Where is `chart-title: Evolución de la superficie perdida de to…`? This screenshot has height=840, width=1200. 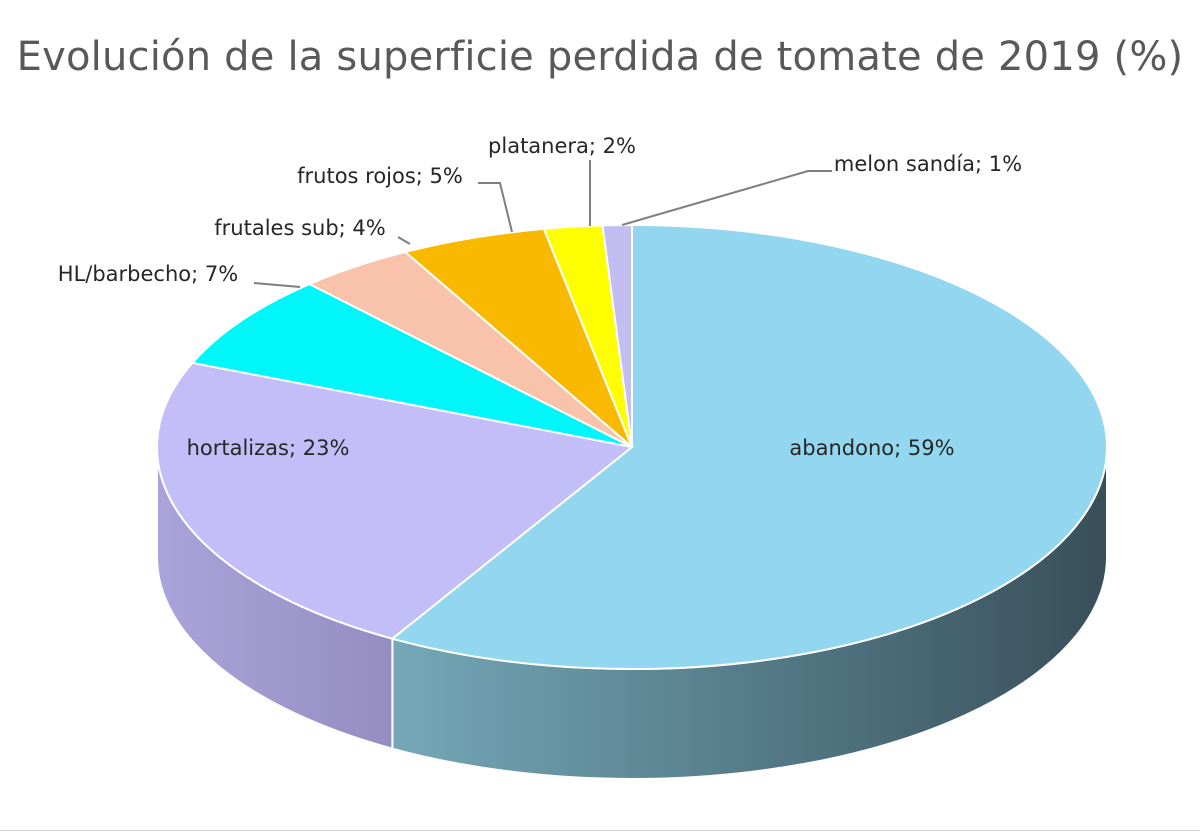
chart-title: Evolución de la superficie perdida de to… is located at coordinates (600, 57).